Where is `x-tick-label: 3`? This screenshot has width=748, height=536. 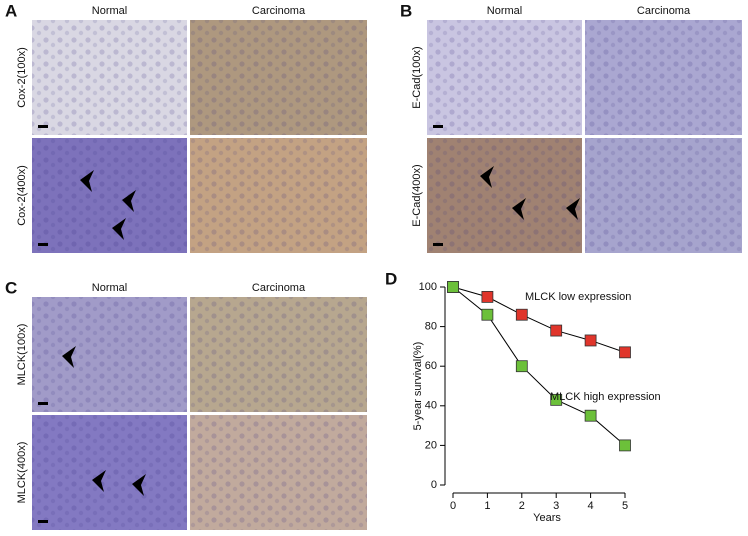 x-tick-label: 3 is located at coordinates (556, 506).